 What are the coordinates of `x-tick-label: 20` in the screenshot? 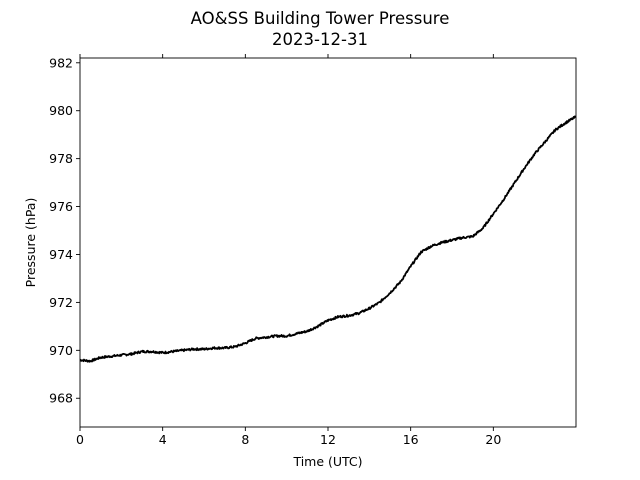 It's located at (493, 439).